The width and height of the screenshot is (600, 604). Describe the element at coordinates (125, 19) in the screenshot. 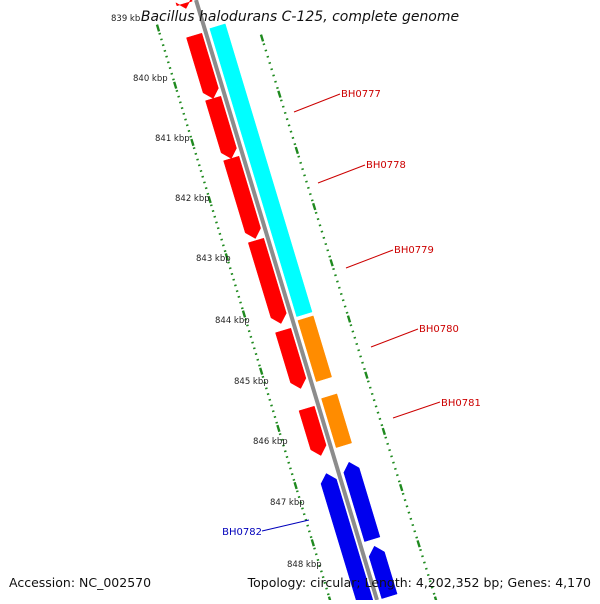

I see `kbp-label: 839 kb` at that location.